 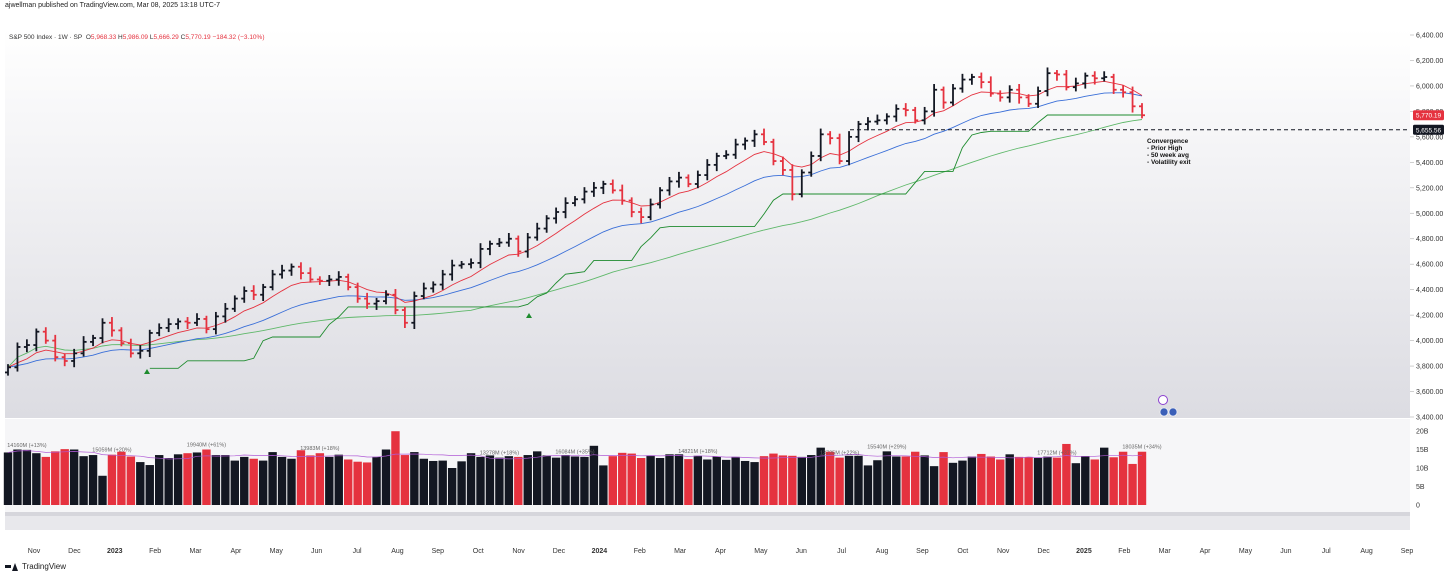 I want to click on volume-annotation: 15540M (+29%), so click(x=886, y=447).